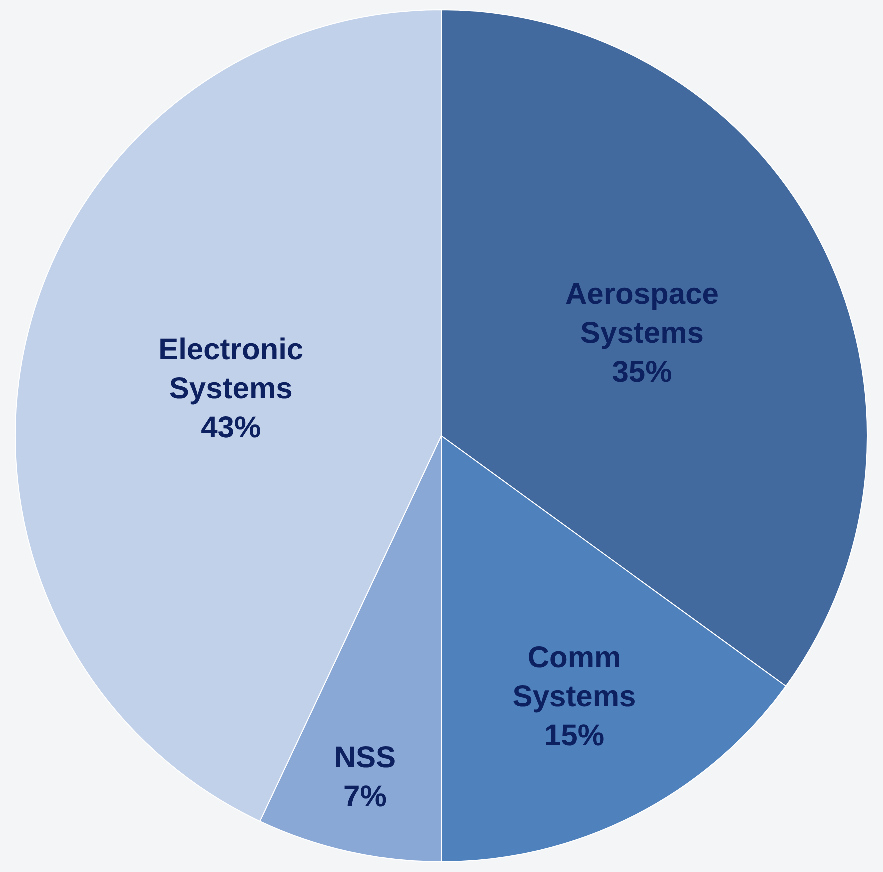 This screenshot has width=883, height=872. Describe the element at coordinates (574, 736) in the screenshot. I see `data-label: 15%` at that location.